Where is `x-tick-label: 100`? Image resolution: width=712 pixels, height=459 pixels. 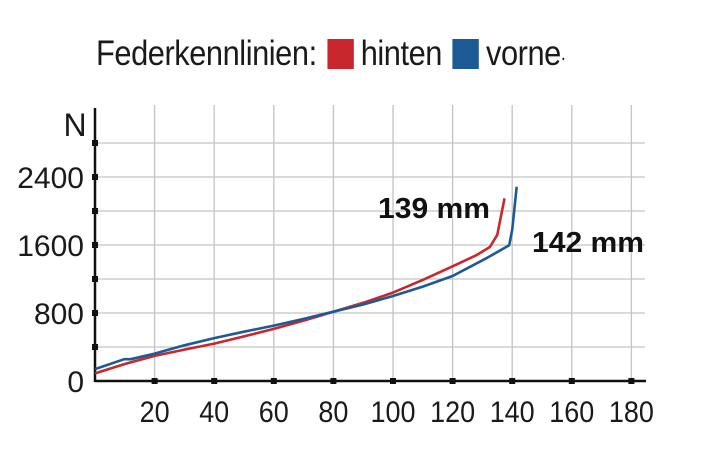
x-tick-label: 100 is located at coordinates (393, 412).